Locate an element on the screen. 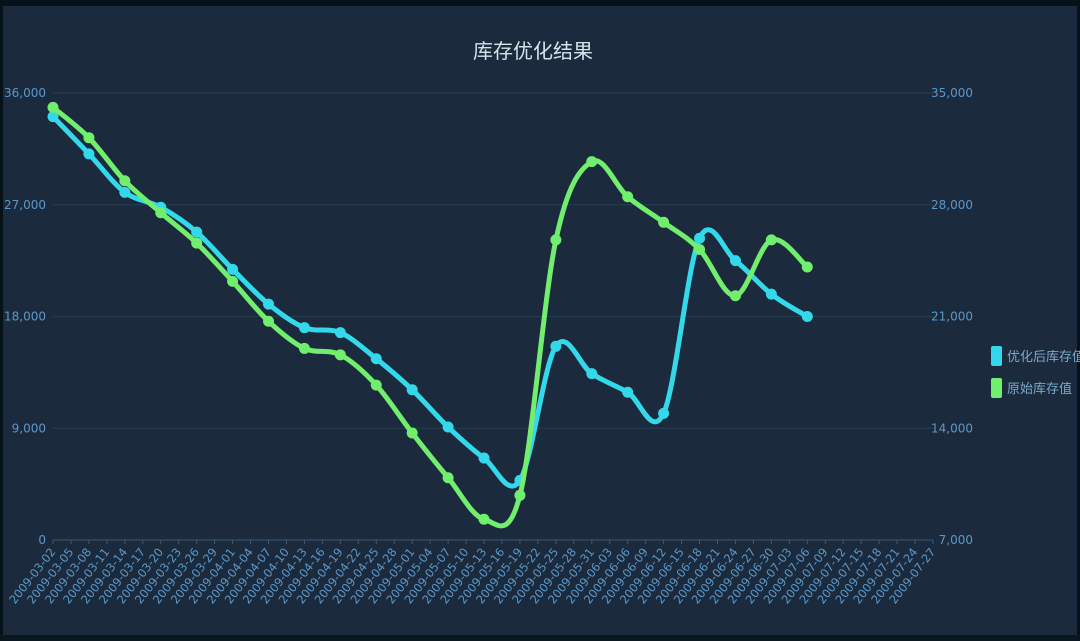  left-tick-label: 0 is located at coordinates (42, 540).